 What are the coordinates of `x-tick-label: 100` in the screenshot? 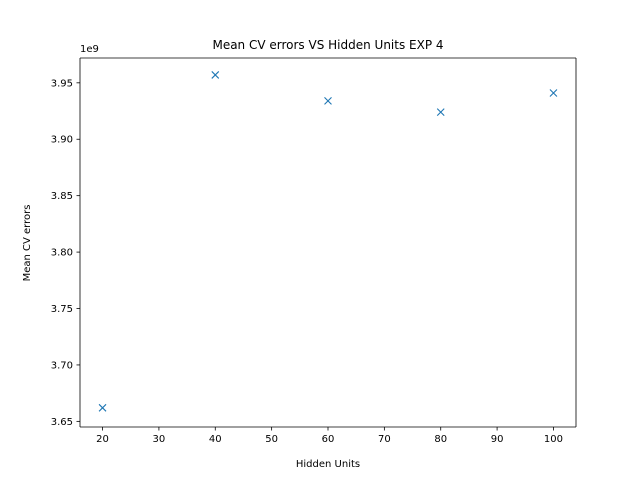 It's located at (553, 439).